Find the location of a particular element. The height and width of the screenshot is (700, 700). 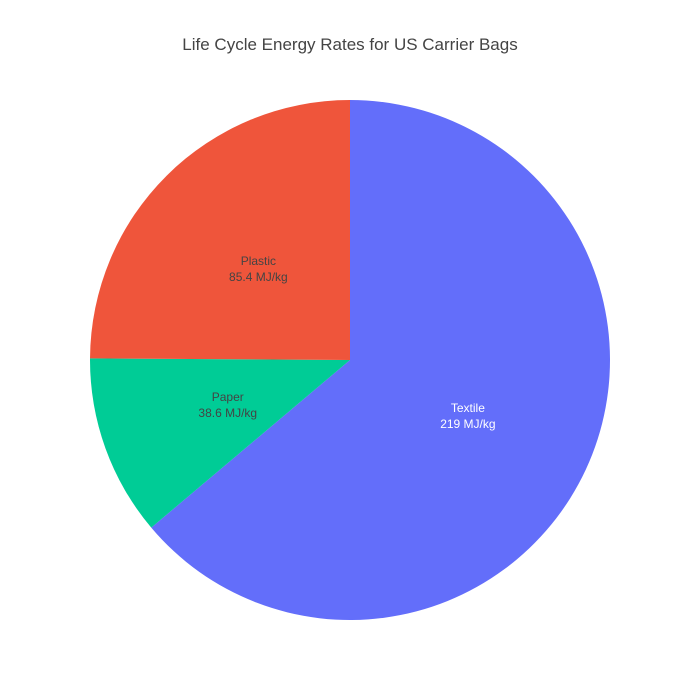

slice-label-textile: Textile 219 MJ/kg is located at coordinates (467, 416).